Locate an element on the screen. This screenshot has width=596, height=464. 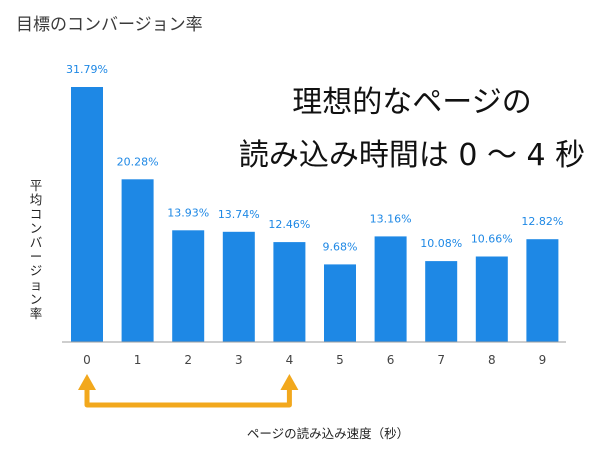
annotation-line-2: 読み込み時間は 0 〜 4 秒 is located at coordinates (412, 155).